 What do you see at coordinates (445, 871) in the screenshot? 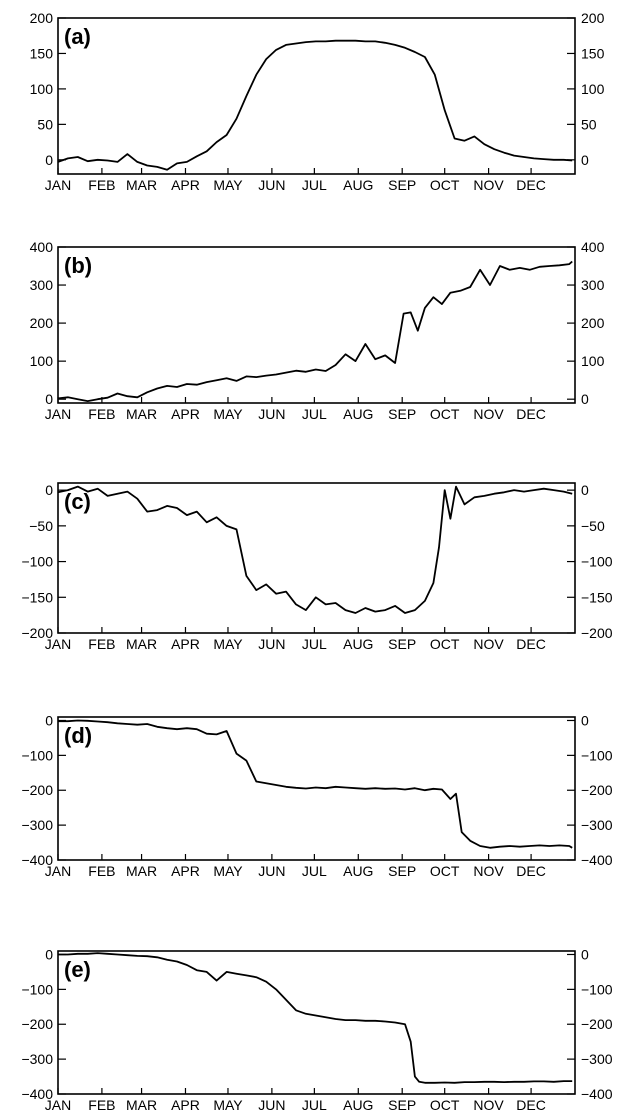
I see `x-tick-label: OCT` at bounding box center [445, 871].